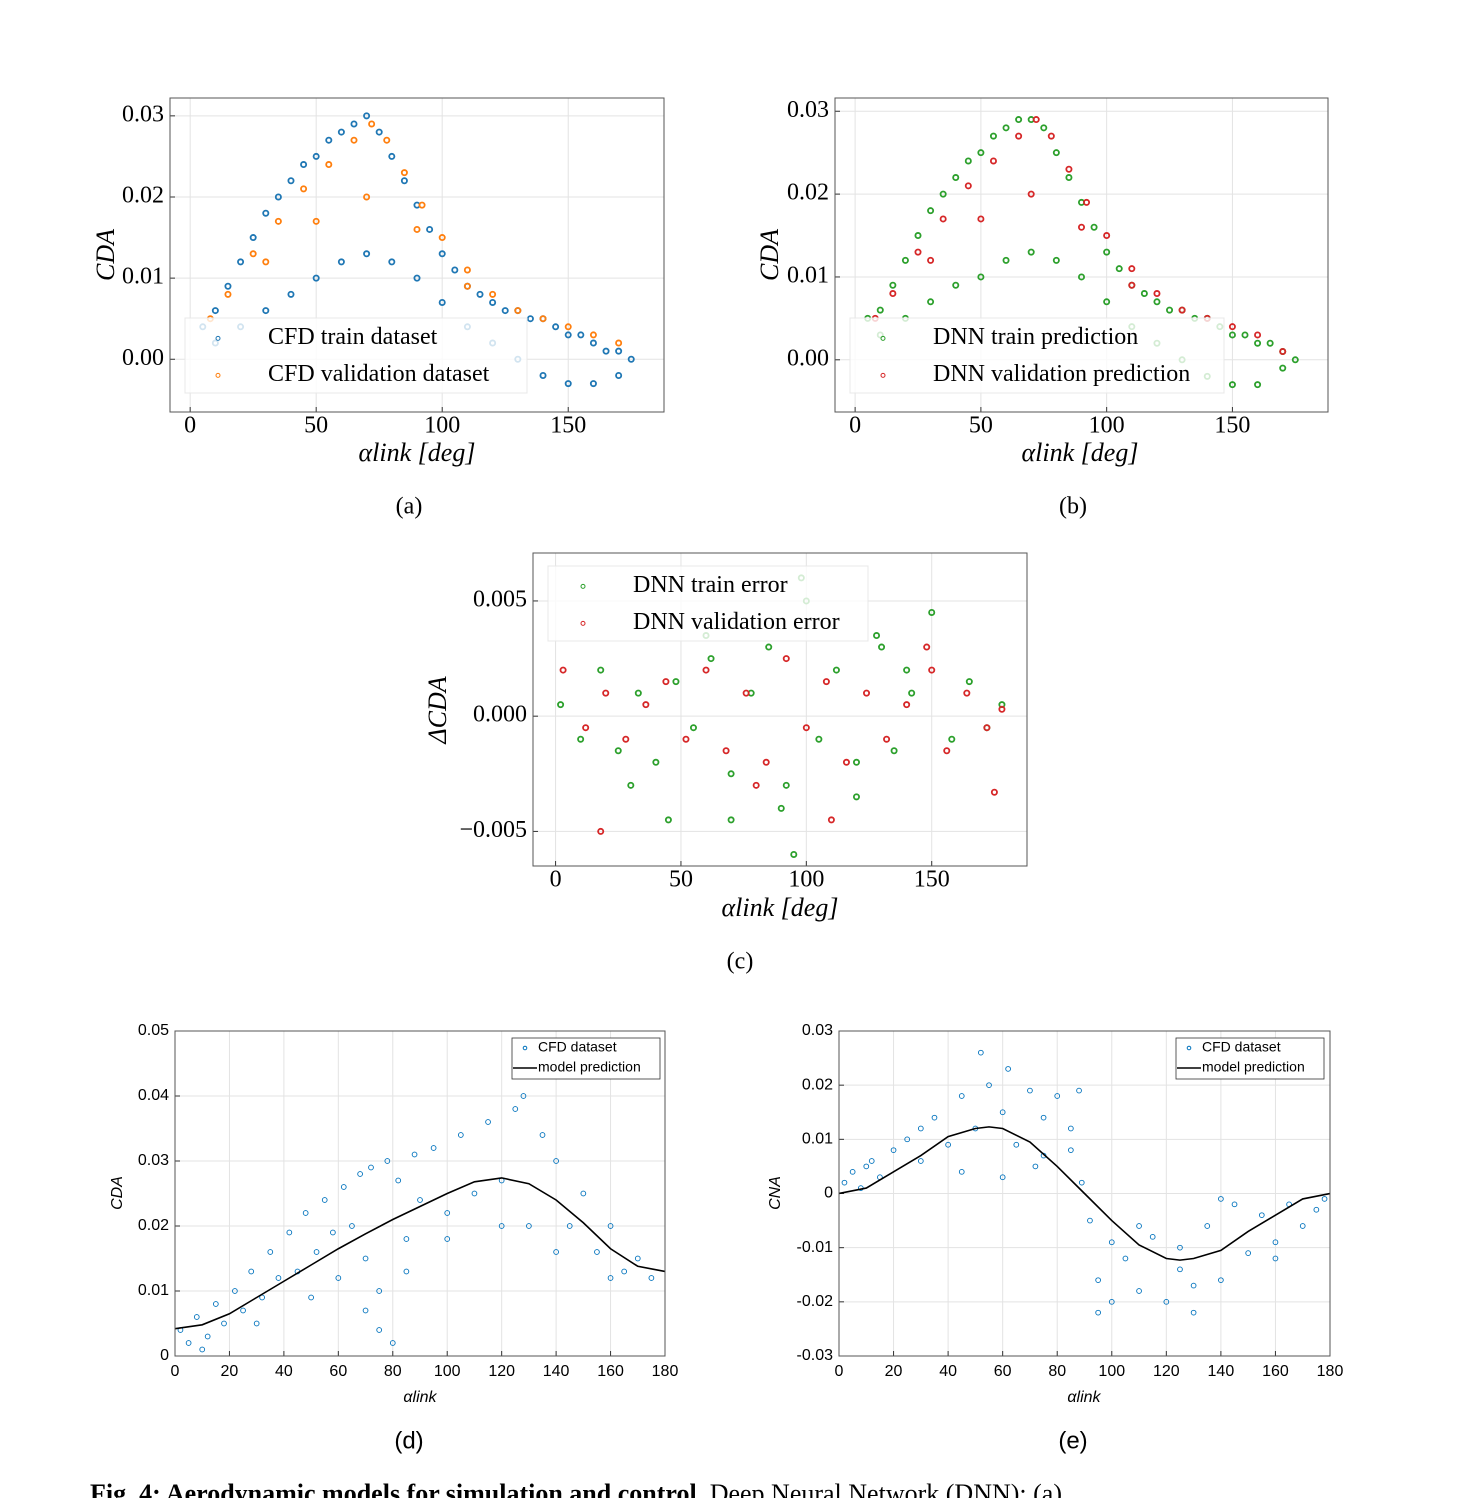 This screenshot has height=1498, width=1481. I want to click on y-tick-label: 0.00, so click(143, 358).